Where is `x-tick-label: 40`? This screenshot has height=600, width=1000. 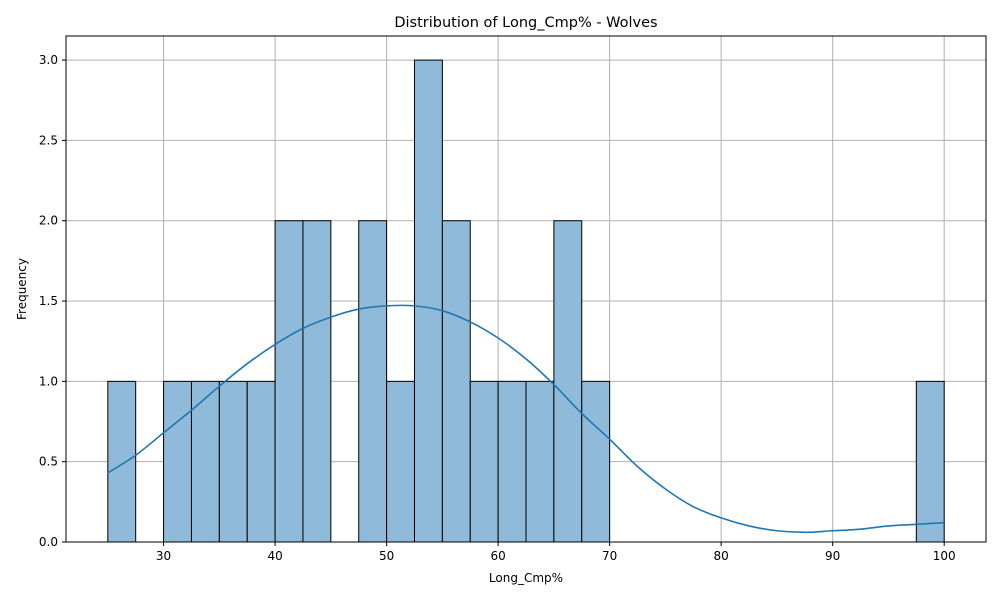
x-tick-label: 40 is located at coordinates (274, 556).